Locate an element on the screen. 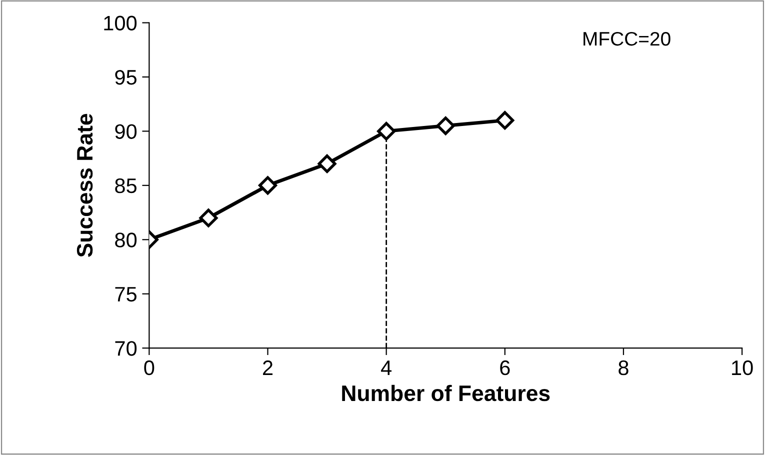 The image size is (765, 455). y-tick-label: 100 is located at coordinates (120, 23).